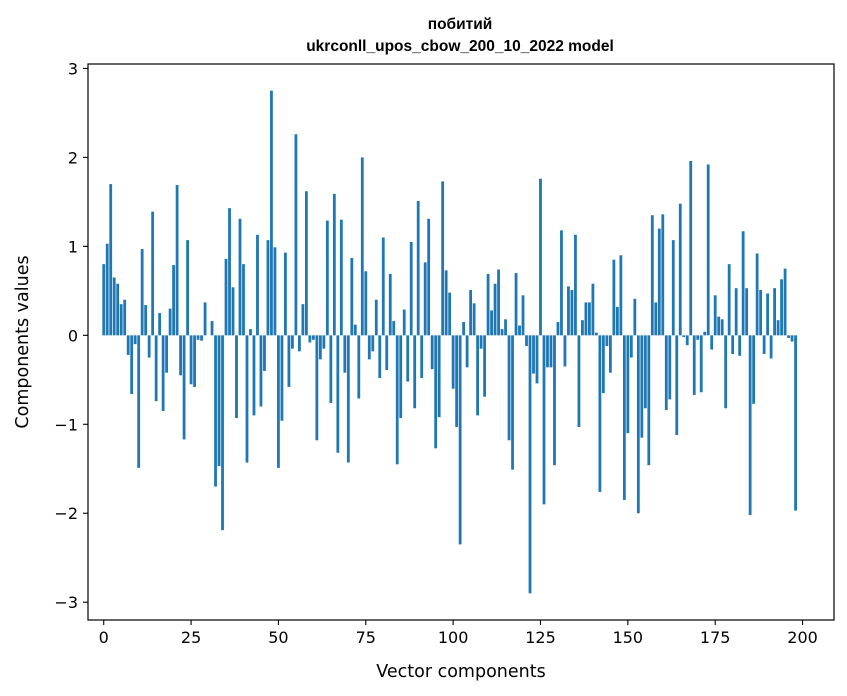  Describe the element at coordinates (278, 637) in the screenshot. I see `x-tick-label: 50` at that location.